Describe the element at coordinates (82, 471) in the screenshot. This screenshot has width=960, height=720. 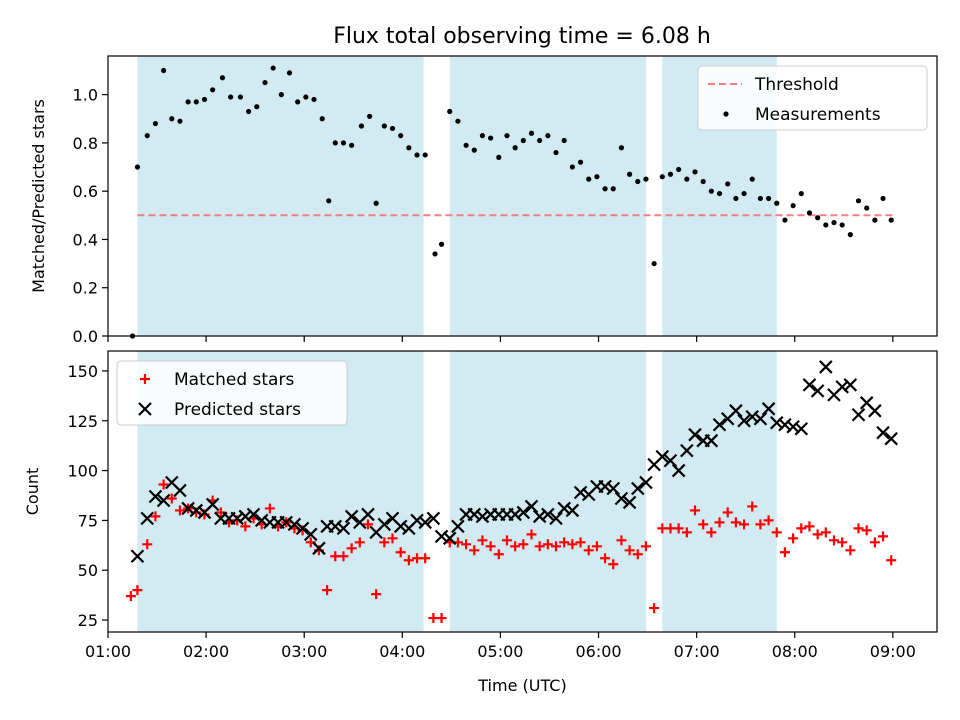
I see `y-tick-label: 100` at that location.